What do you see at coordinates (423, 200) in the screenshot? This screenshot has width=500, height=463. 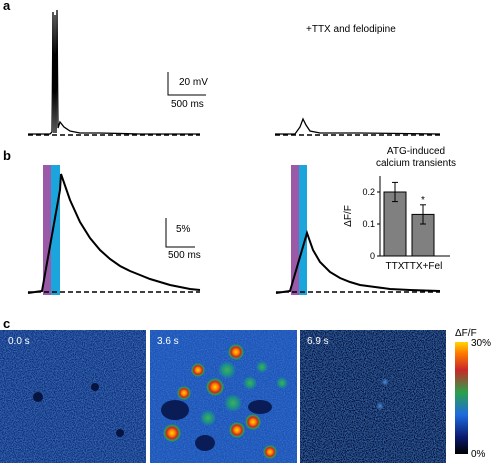 I see `significance-marker: *` at bounding box center [423, 200].